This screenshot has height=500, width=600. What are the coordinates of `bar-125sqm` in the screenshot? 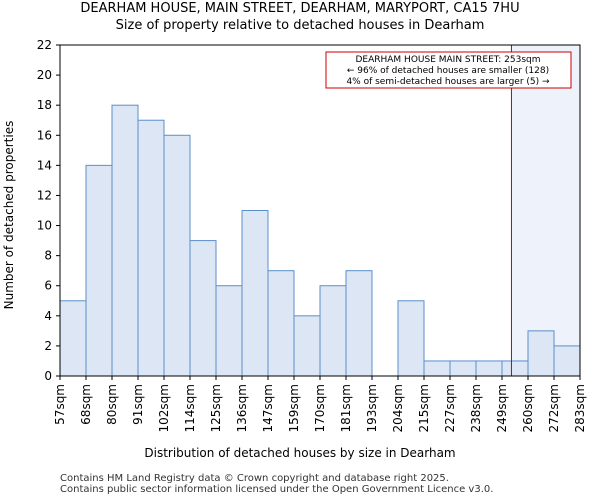 It's located at (229, 331).